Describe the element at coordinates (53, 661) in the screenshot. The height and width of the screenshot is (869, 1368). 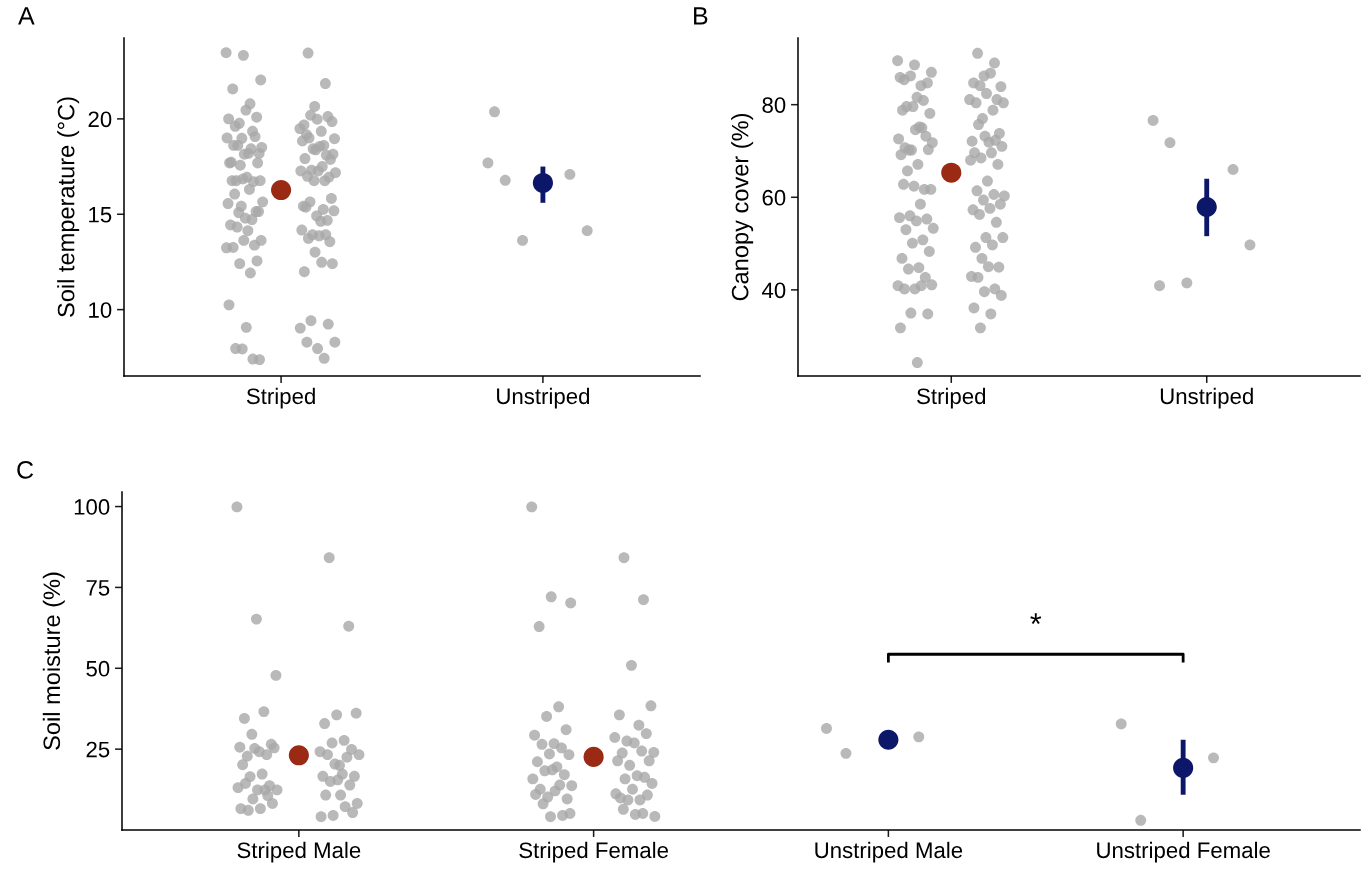
I see `y-axis-title: Soil moisture (%)` at that location.